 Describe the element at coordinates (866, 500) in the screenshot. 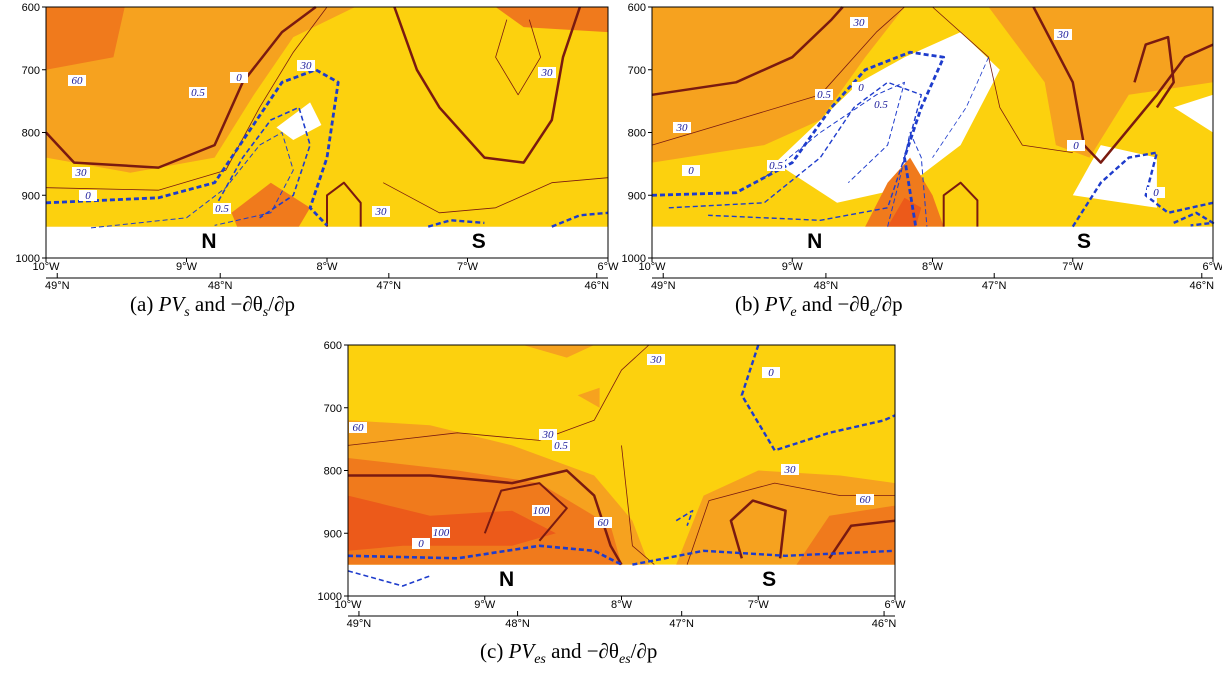

I see `contour-label: 60` at that location.